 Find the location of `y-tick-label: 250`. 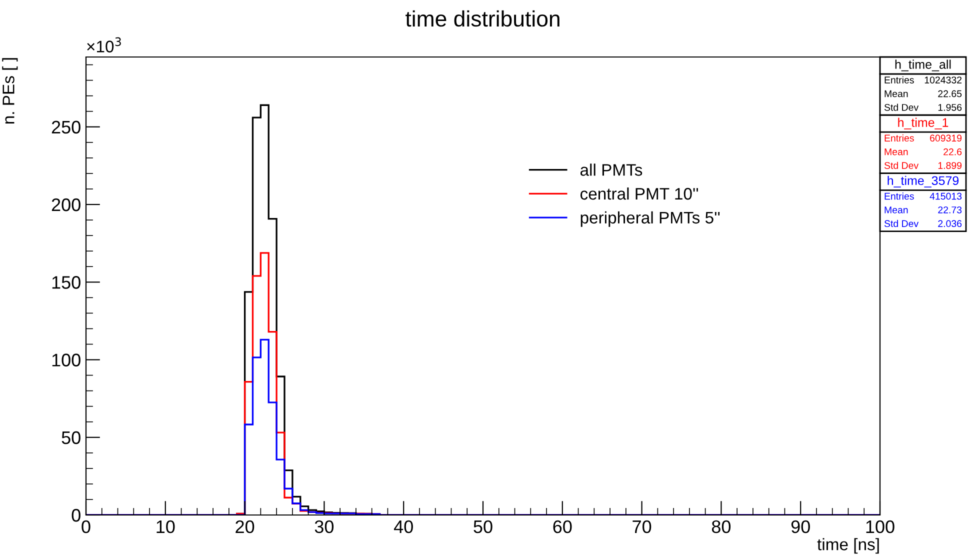

y-tick-label: 250 is located at coordinates (66, 127).